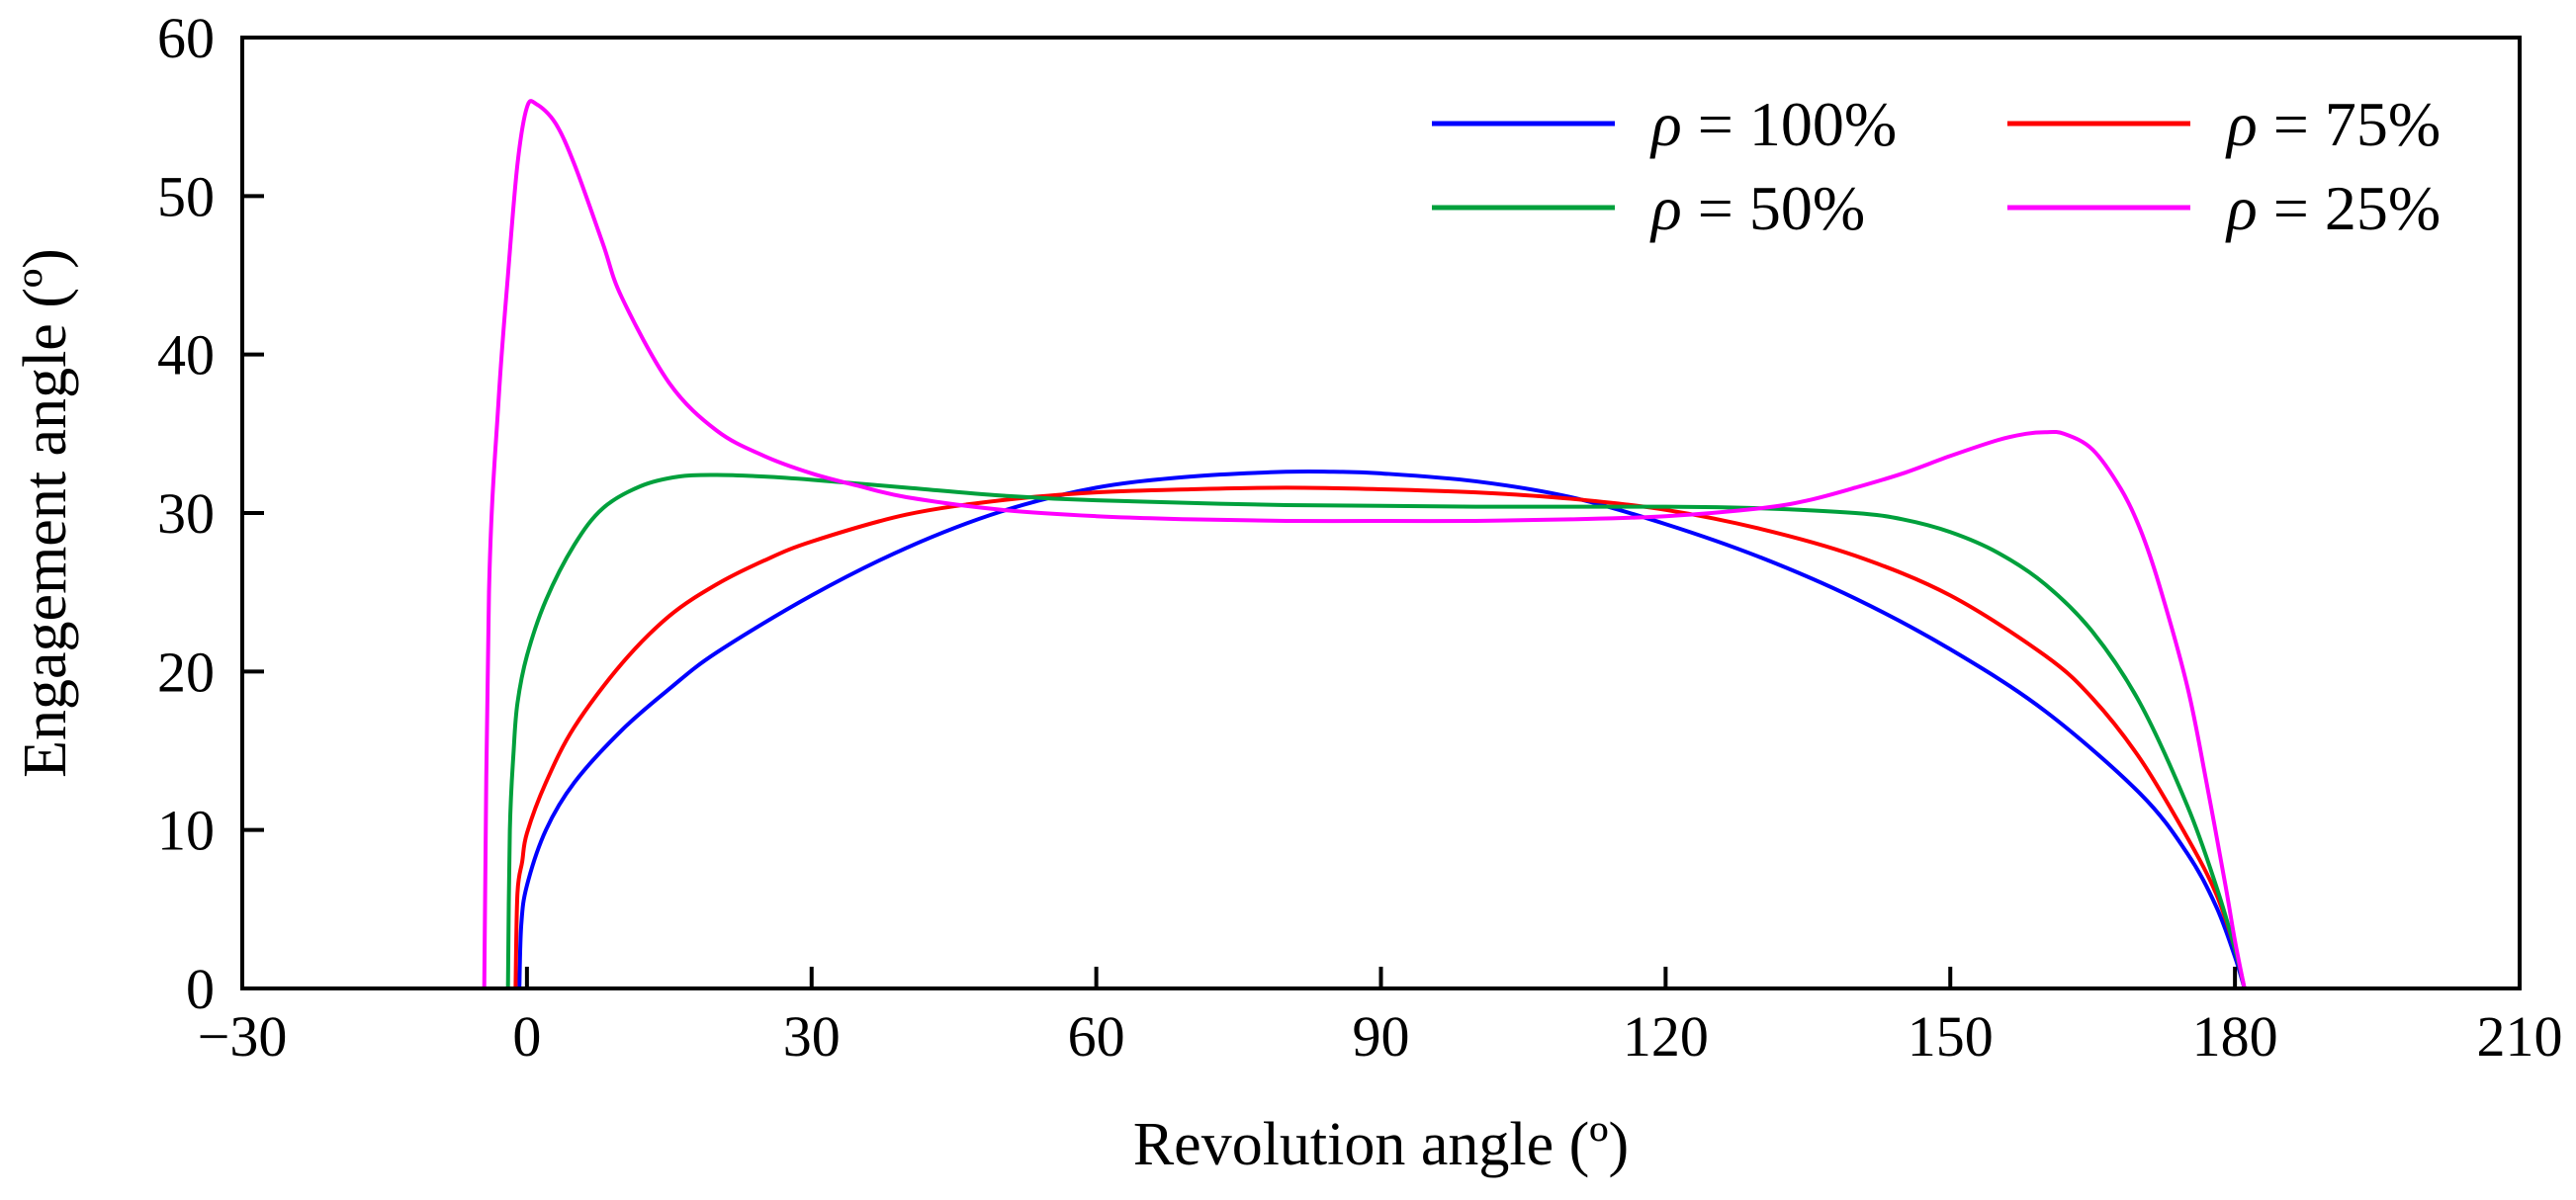 This screenshot has height=1200, width=2576. I want to click on x-tick-label: 30, so click(812, 1036).